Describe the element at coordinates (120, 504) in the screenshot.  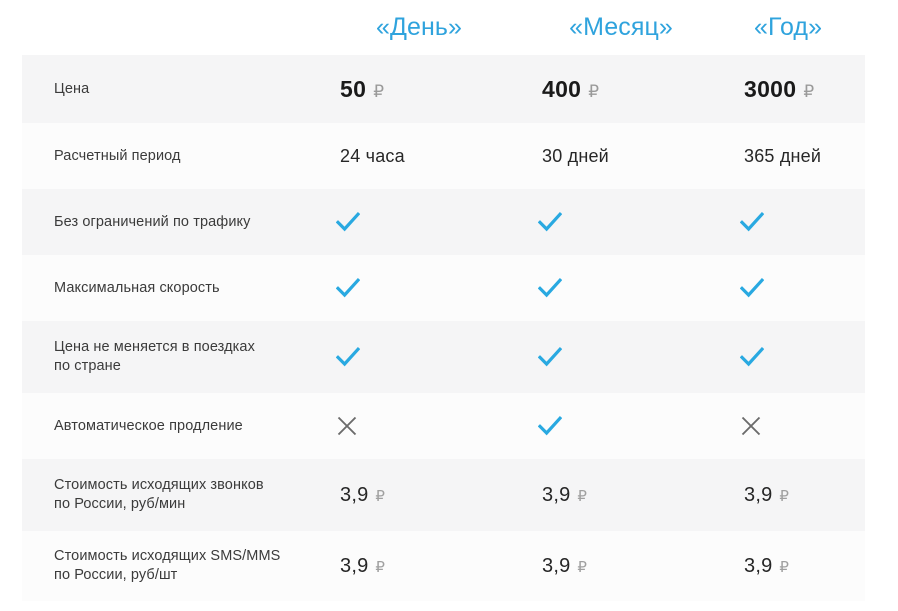
I see `row-label-line2: по России, руб/мин` at that location.